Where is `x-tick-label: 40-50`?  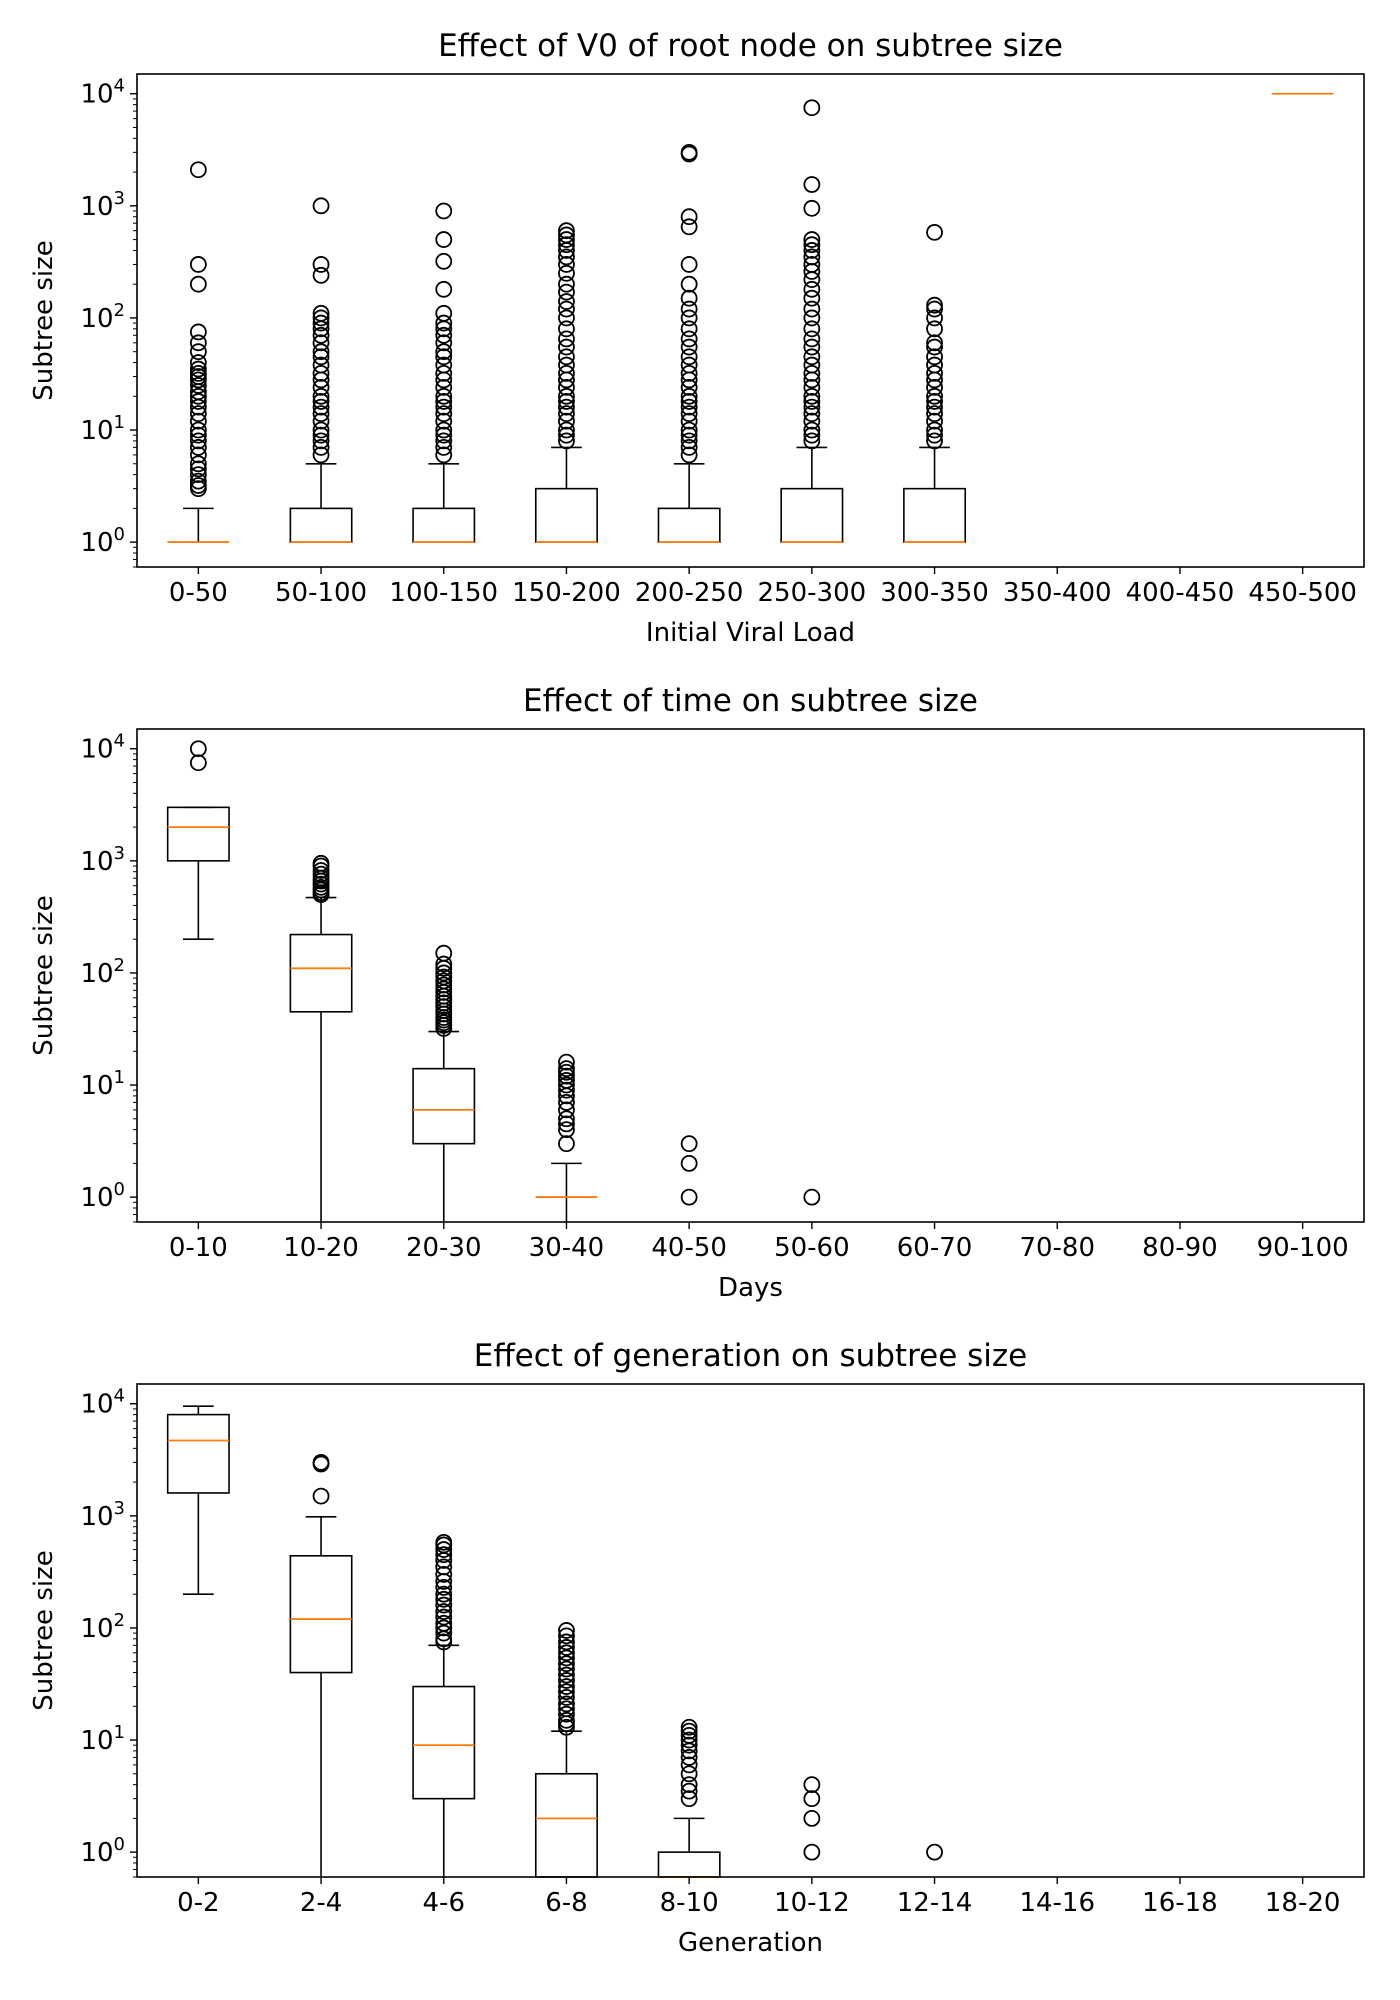
x-tick-label: 40-50 is located at coordinates (689, 1248).